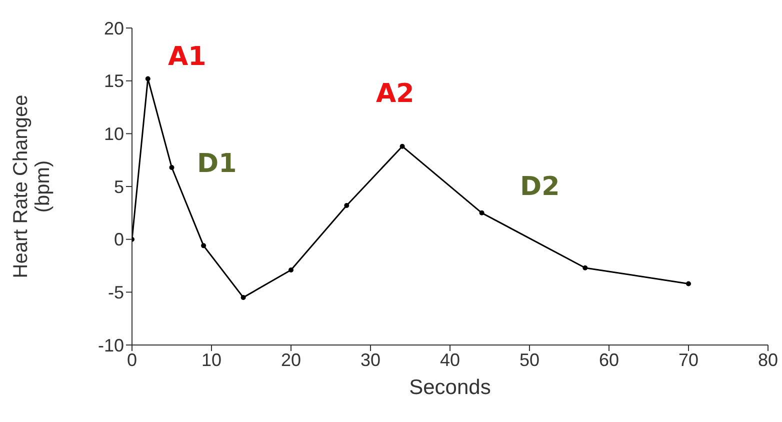 This screenshot has width=782, height=422. Describe the element at coordinates (119, 186) in the screenshot. I see `y-tick-label: 5` at that location.